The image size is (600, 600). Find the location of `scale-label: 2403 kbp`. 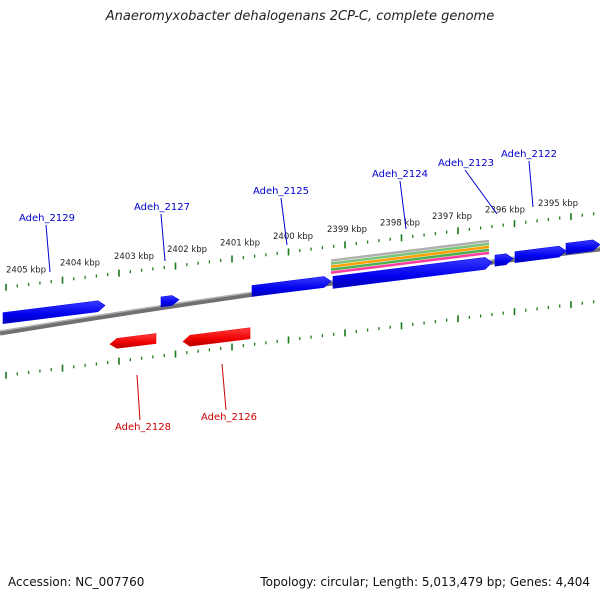

scale-label: 2403 kbp is located at coordinates (134, 257).